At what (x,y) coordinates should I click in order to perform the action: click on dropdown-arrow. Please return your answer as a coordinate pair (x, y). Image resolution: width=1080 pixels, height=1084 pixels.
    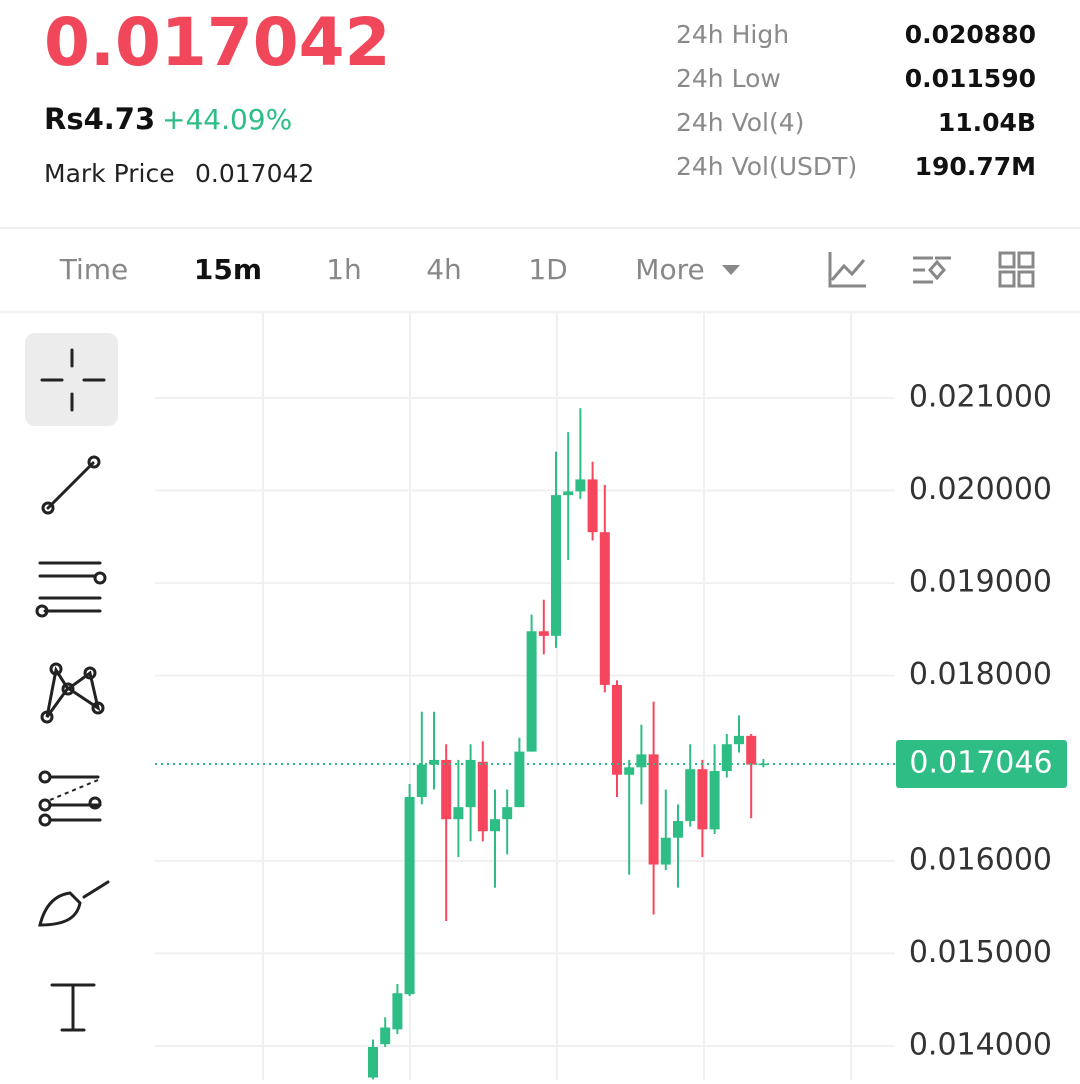
    Looking at the image, I should click on (731, 270).